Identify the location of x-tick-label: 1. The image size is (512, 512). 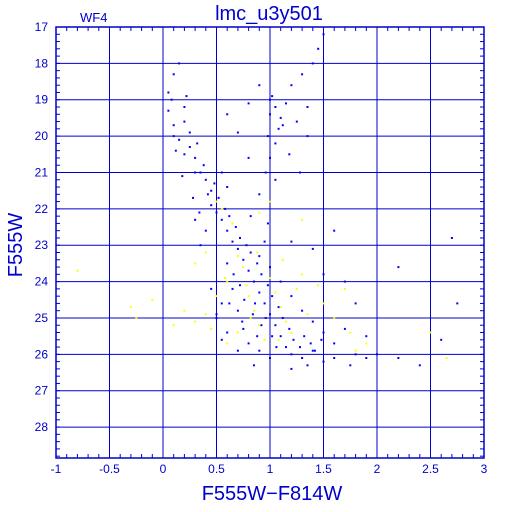
(270, 469).